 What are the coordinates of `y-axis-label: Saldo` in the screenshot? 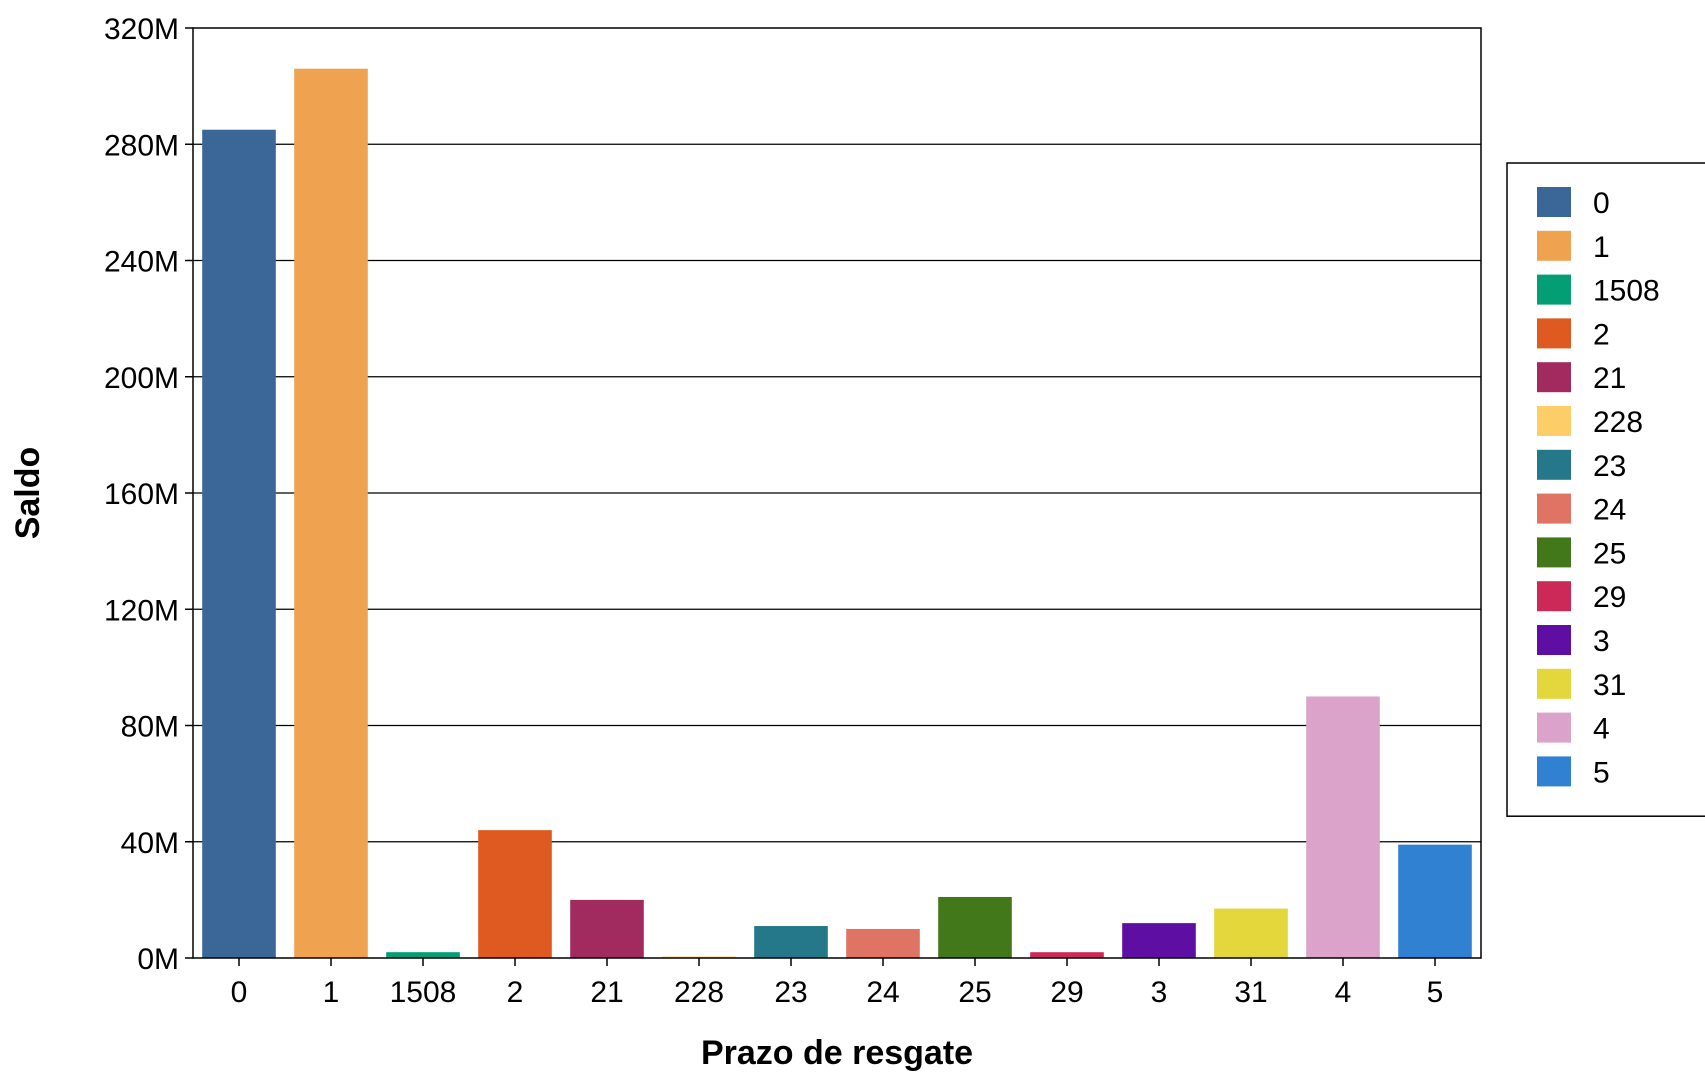 It's located at (28, 493).